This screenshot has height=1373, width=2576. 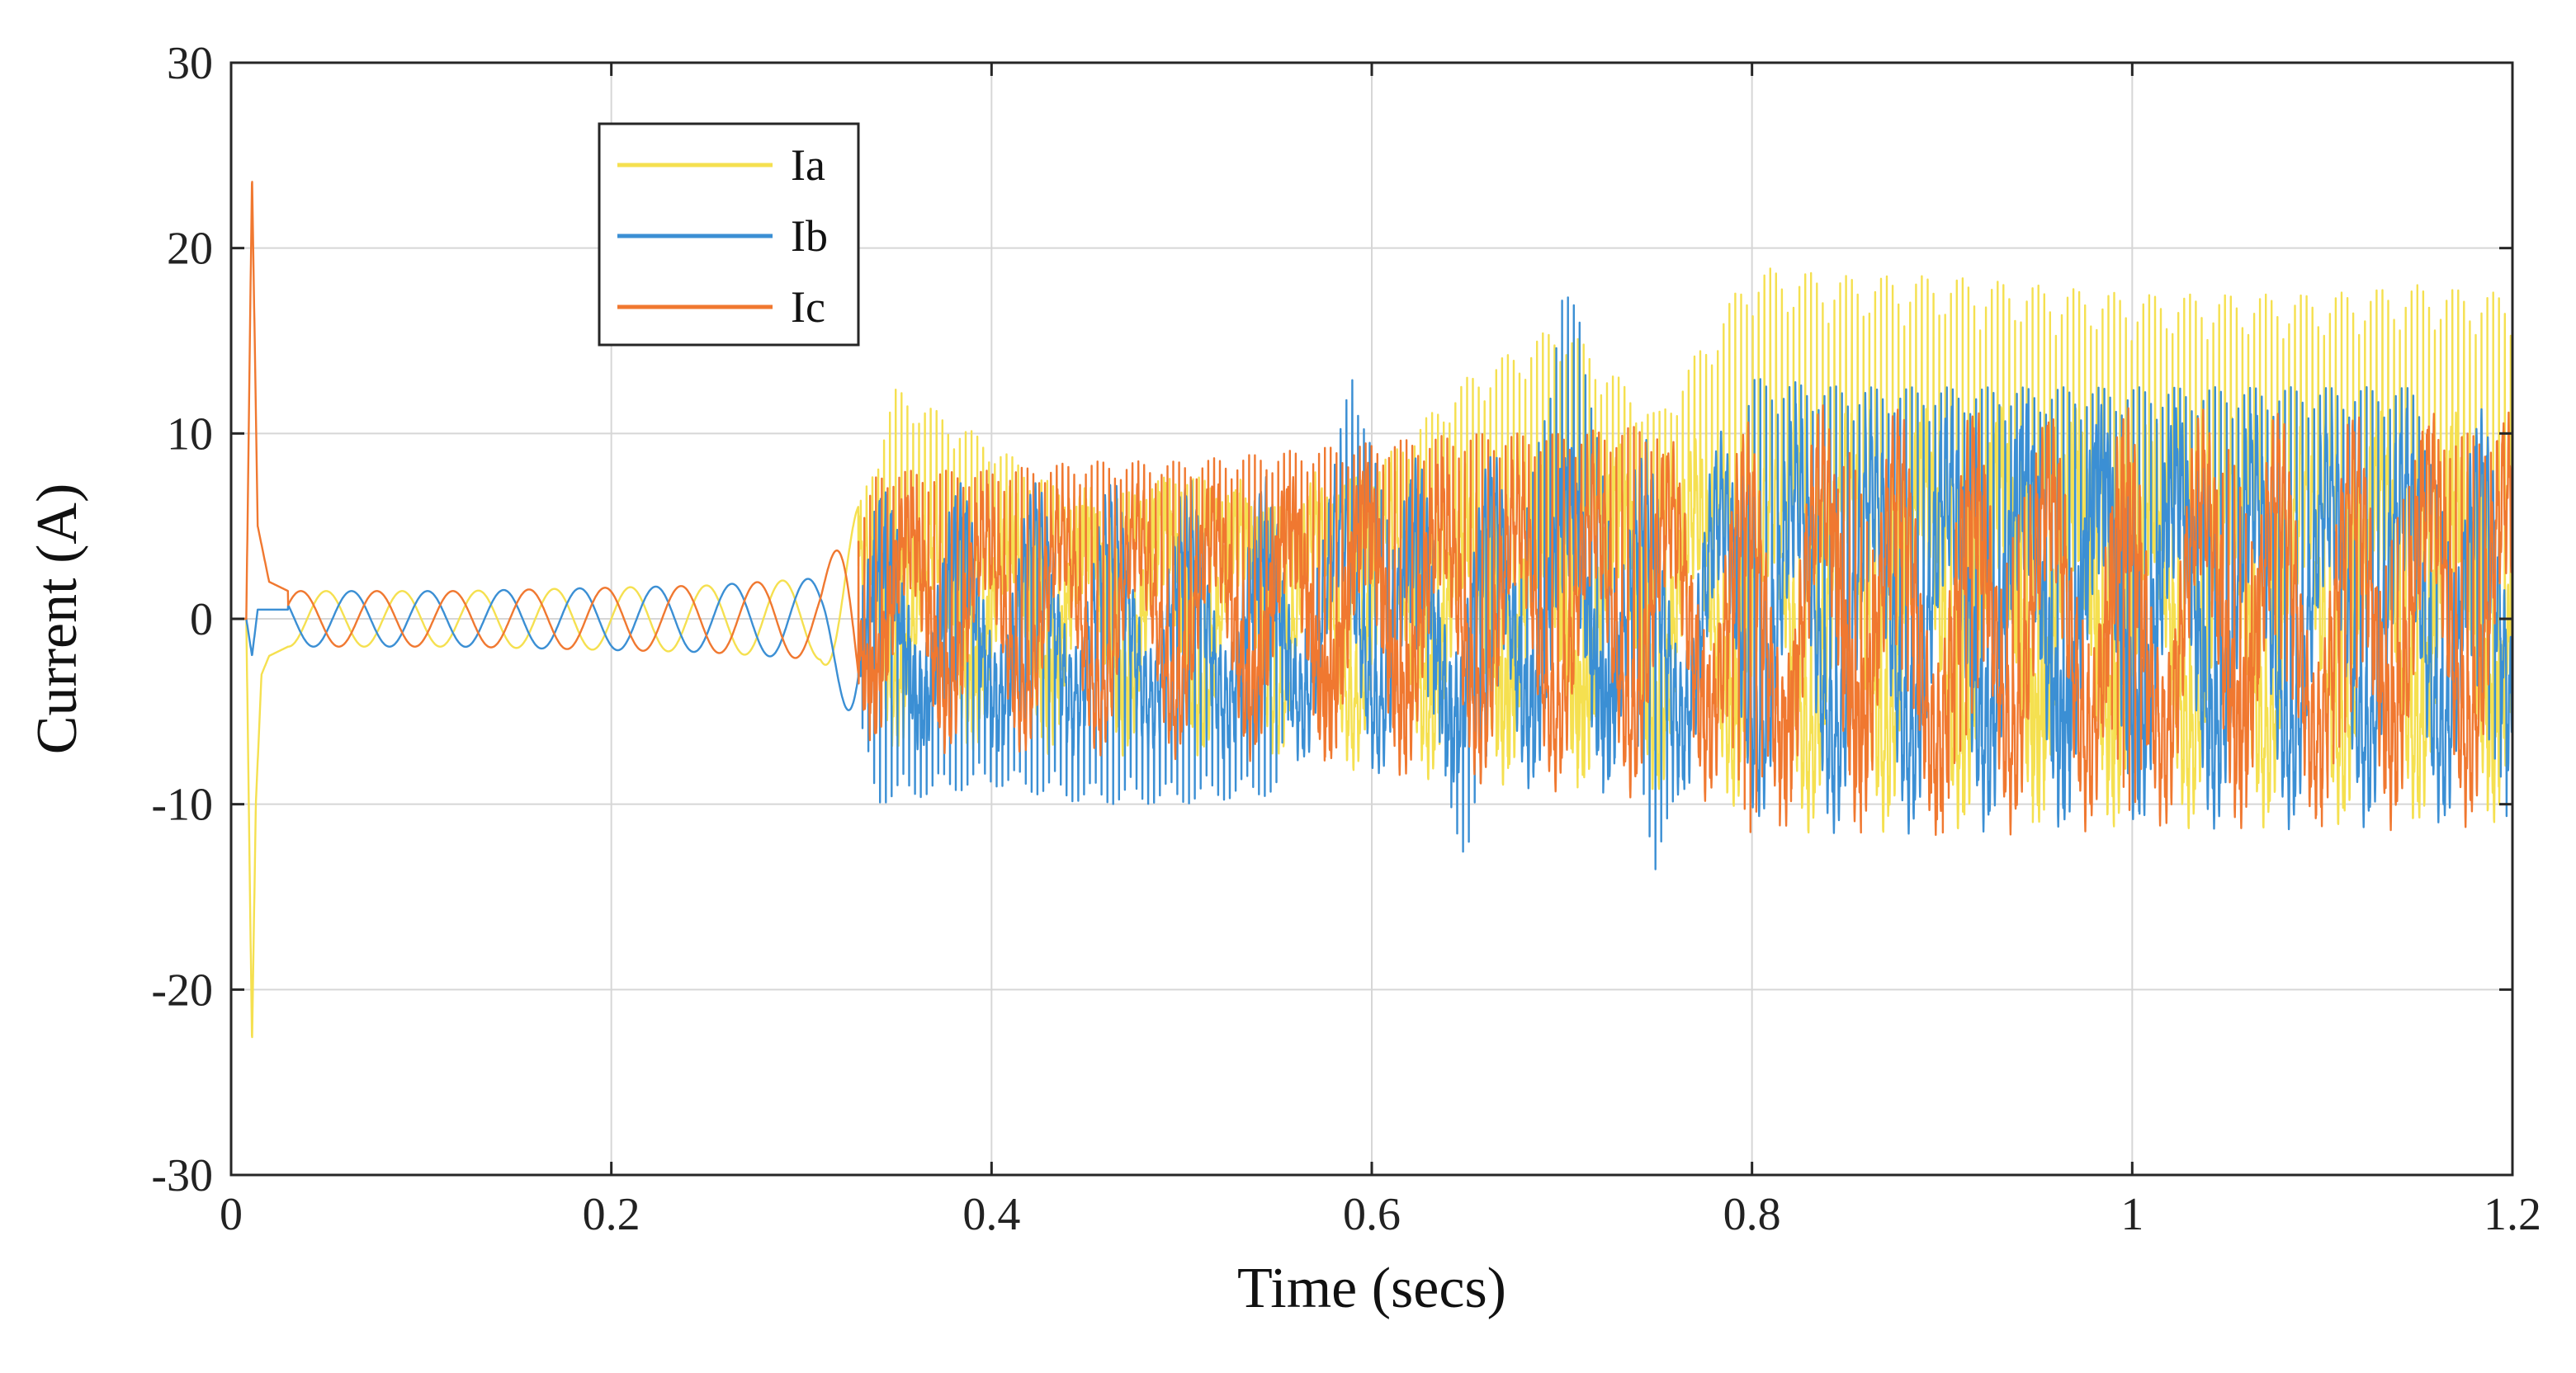 I want to click on x-tick-label: 1, so click(x=2132, y=1214).